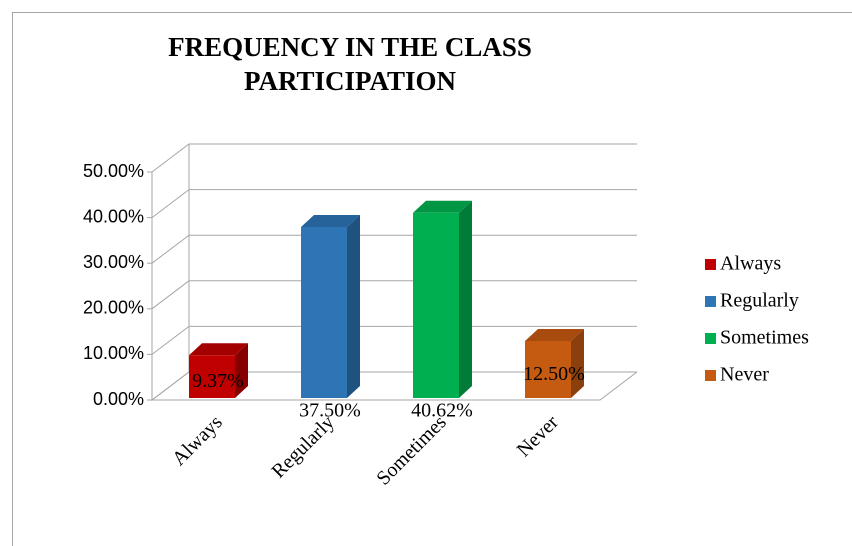 This screenshot has height=546, width=852. What do you see at coordinates (330, 411) in the screenshot?
I see `data-label: 37.50%` at bounding box center [330, 411].